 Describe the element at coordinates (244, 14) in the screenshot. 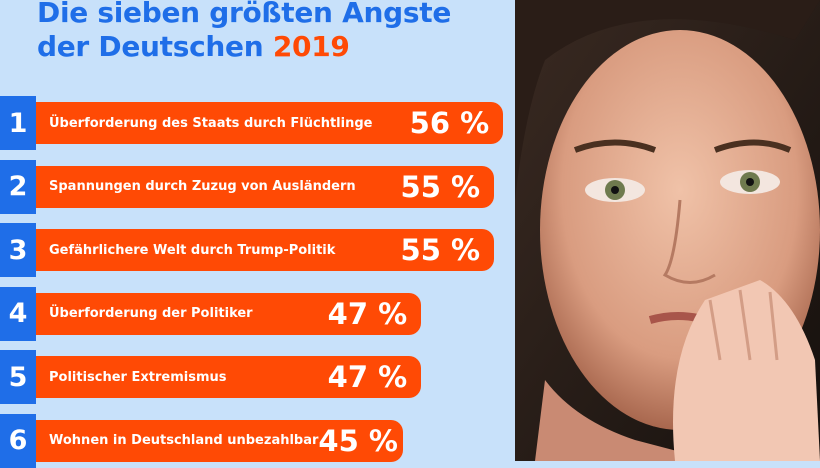

I see `title-line-1: Die sieben größten Angste` at that location.